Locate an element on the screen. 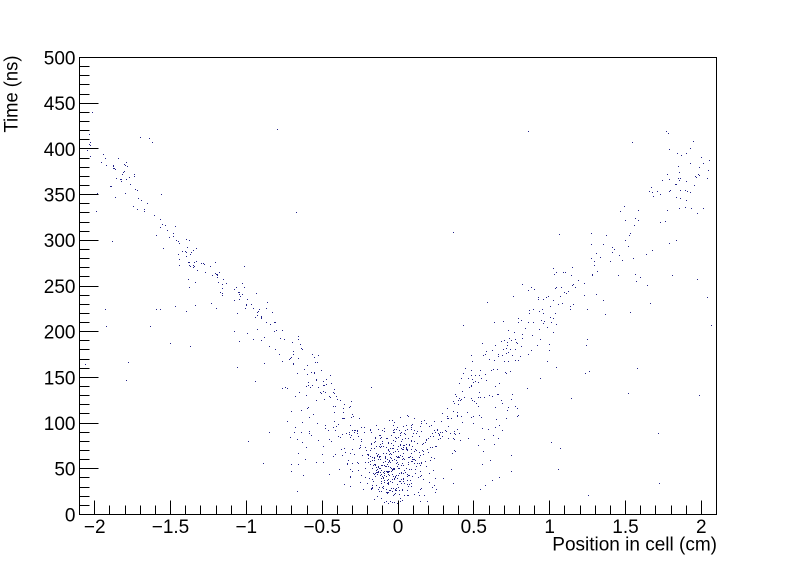  svg-text: 150 is located at coordinates (60, 378).